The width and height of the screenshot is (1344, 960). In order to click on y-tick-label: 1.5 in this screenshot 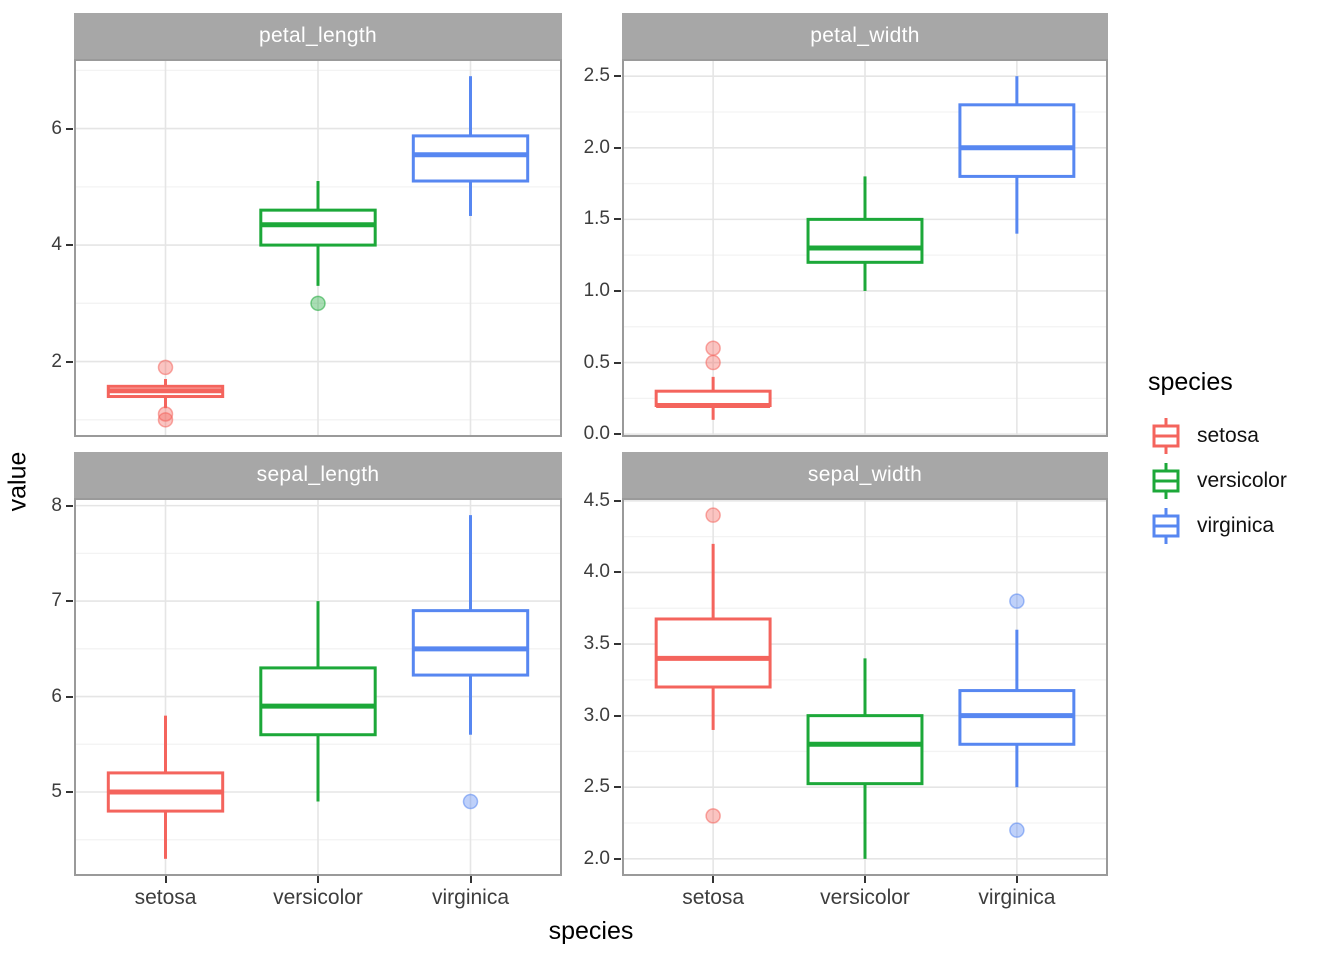, I will do `click(596, 219)`.